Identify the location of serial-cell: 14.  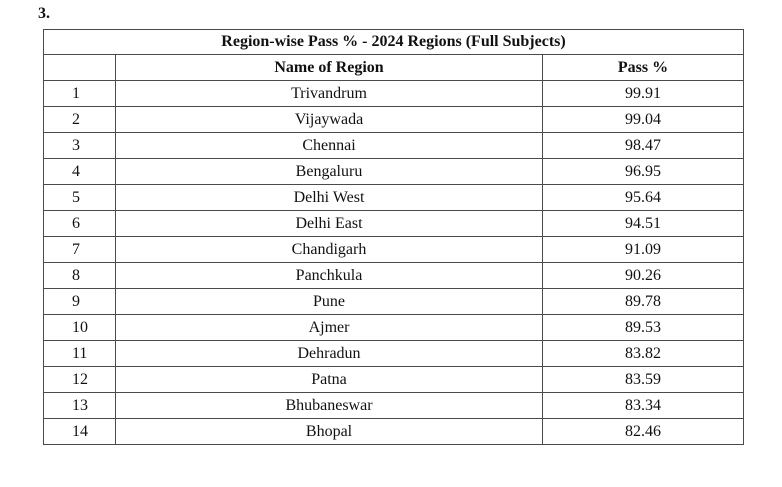
(79, 431).